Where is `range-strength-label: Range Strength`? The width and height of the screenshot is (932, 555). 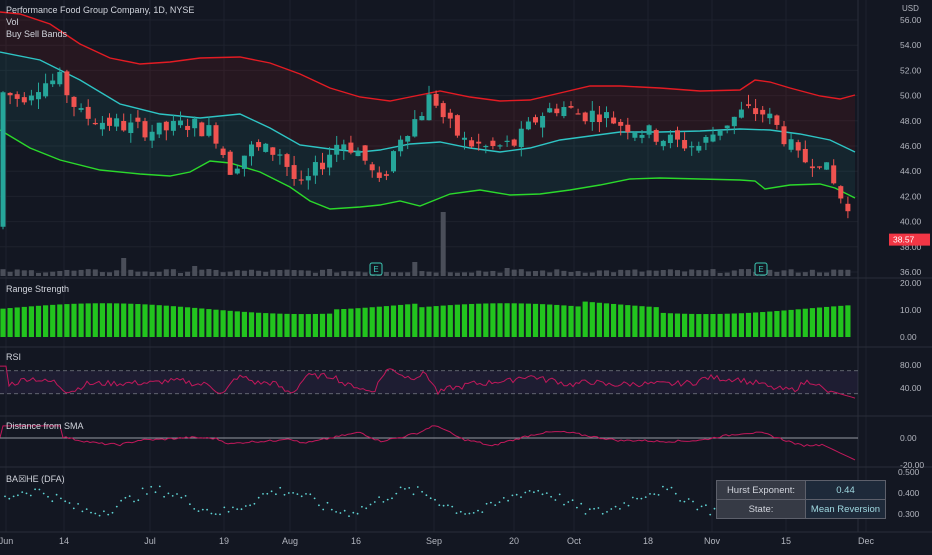 range-strength-label: Range Strength is located at coordinates (38, 289).